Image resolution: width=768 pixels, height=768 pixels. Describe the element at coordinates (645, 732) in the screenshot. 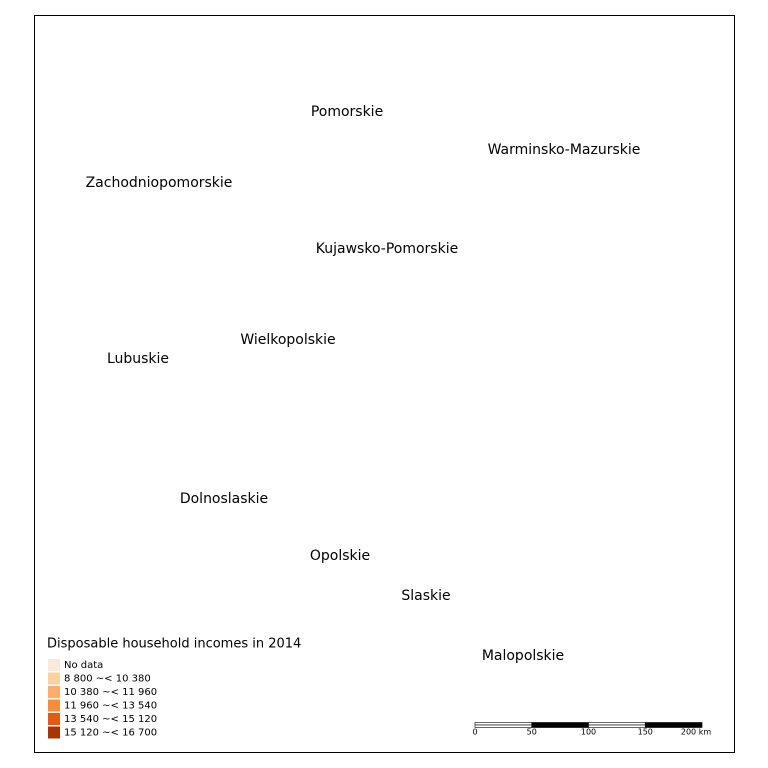

I see `scale-label: 150` at that location.